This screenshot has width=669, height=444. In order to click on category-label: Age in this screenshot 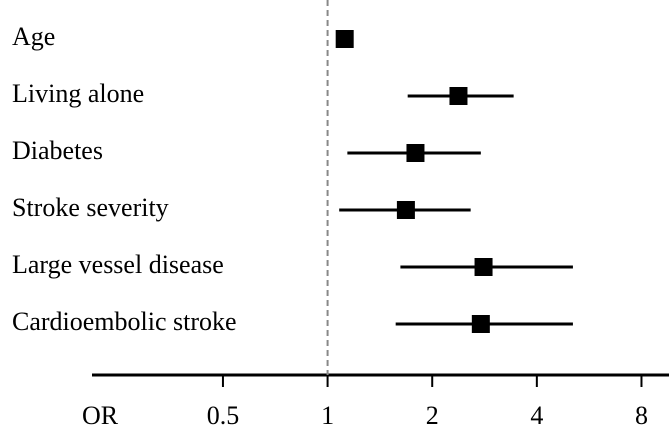, I will do `click(33, 36)`.